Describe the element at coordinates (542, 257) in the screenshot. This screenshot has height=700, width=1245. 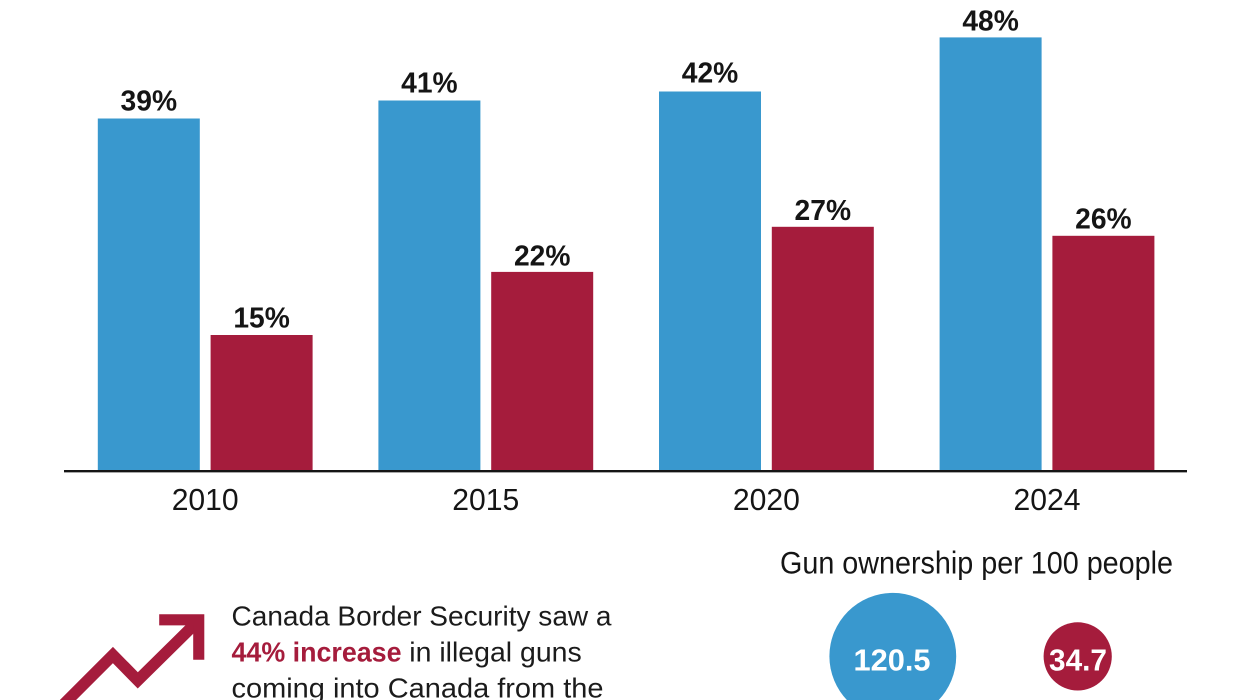
I see `svg-text: 22%` at that location.